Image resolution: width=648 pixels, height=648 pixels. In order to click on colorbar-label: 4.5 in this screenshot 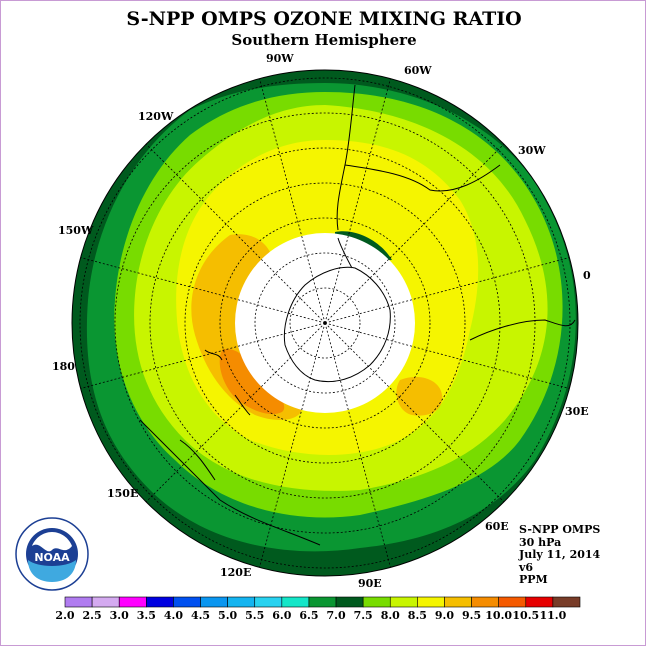, I will do `click(200, 615)`.